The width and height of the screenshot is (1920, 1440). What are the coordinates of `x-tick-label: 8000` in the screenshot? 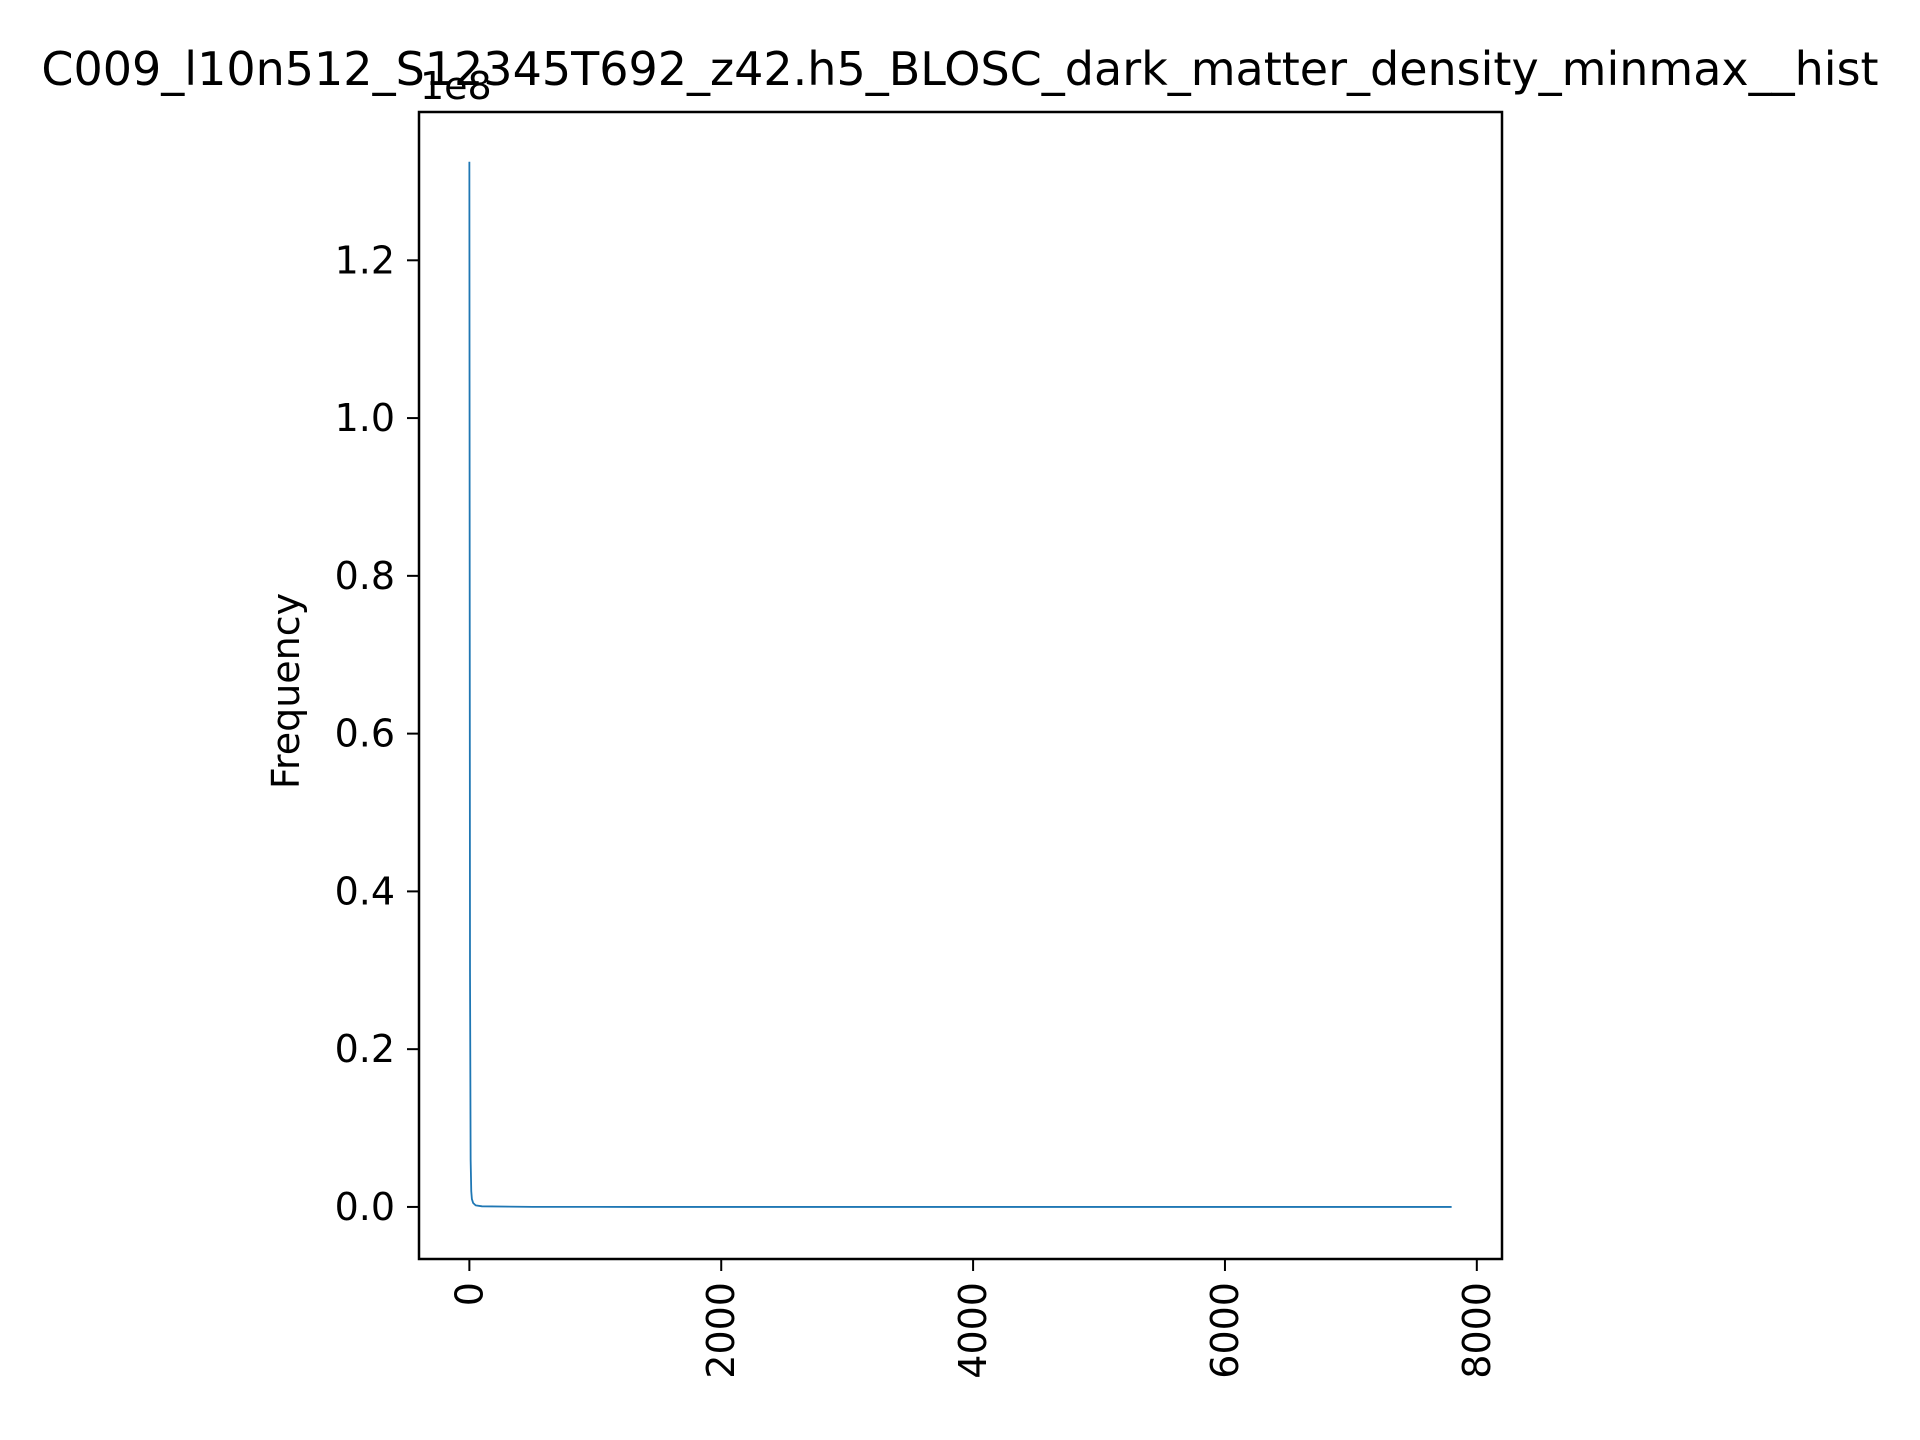 It's located at (1477, 1330).